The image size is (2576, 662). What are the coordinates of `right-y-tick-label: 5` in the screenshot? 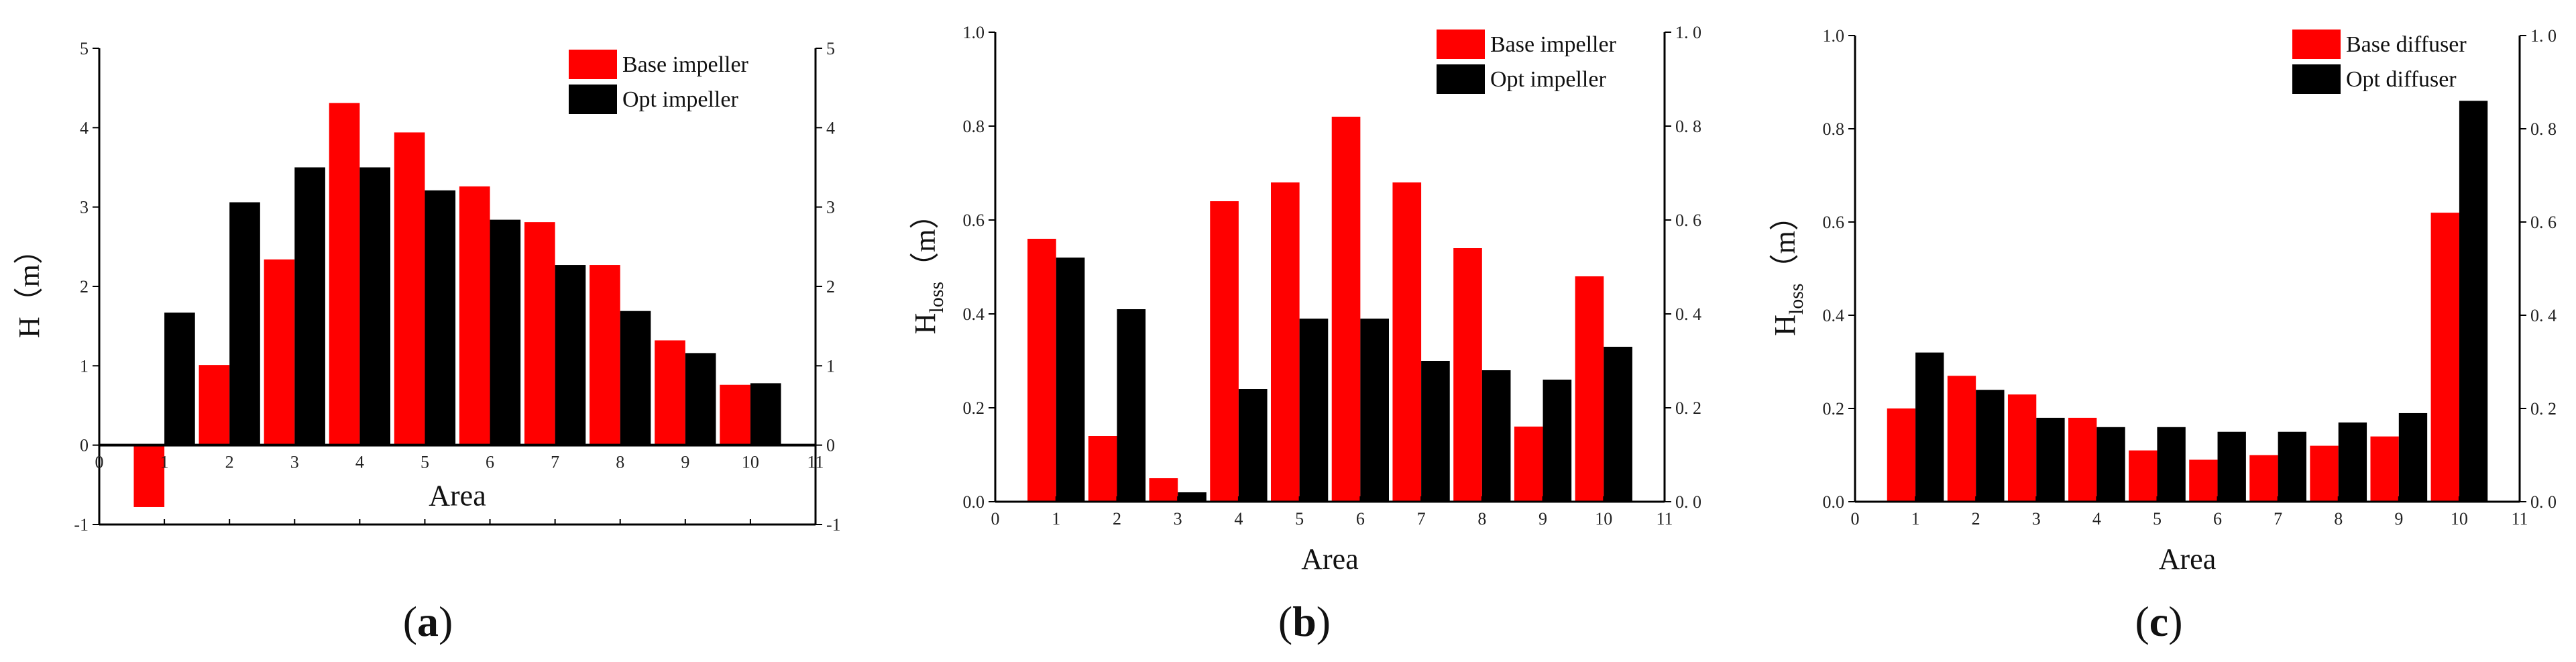 It's located at (830, 48).